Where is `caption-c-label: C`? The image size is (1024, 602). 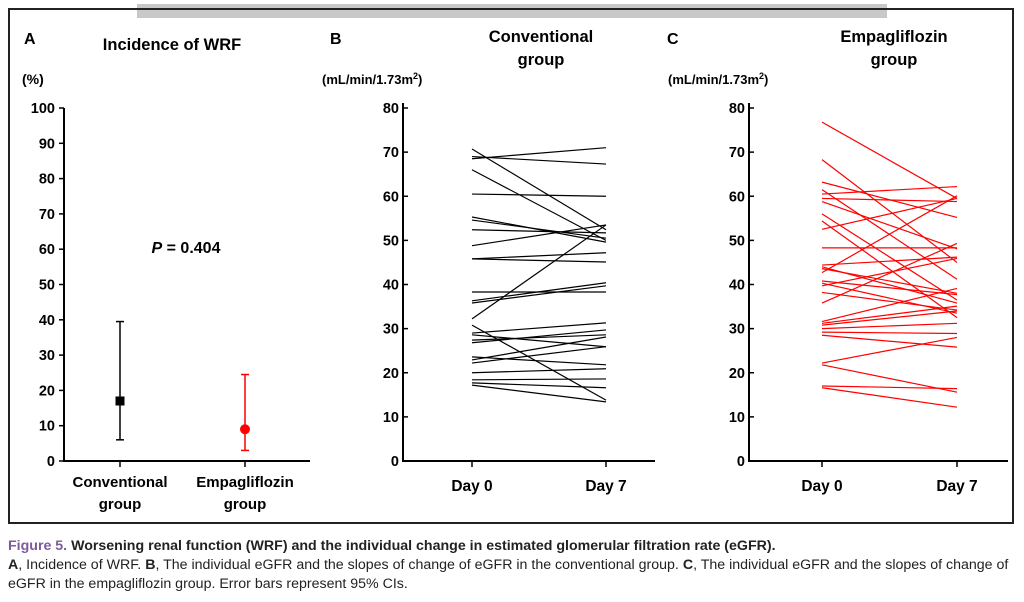
caption-c-label: C is located at coordinates (688, 565).